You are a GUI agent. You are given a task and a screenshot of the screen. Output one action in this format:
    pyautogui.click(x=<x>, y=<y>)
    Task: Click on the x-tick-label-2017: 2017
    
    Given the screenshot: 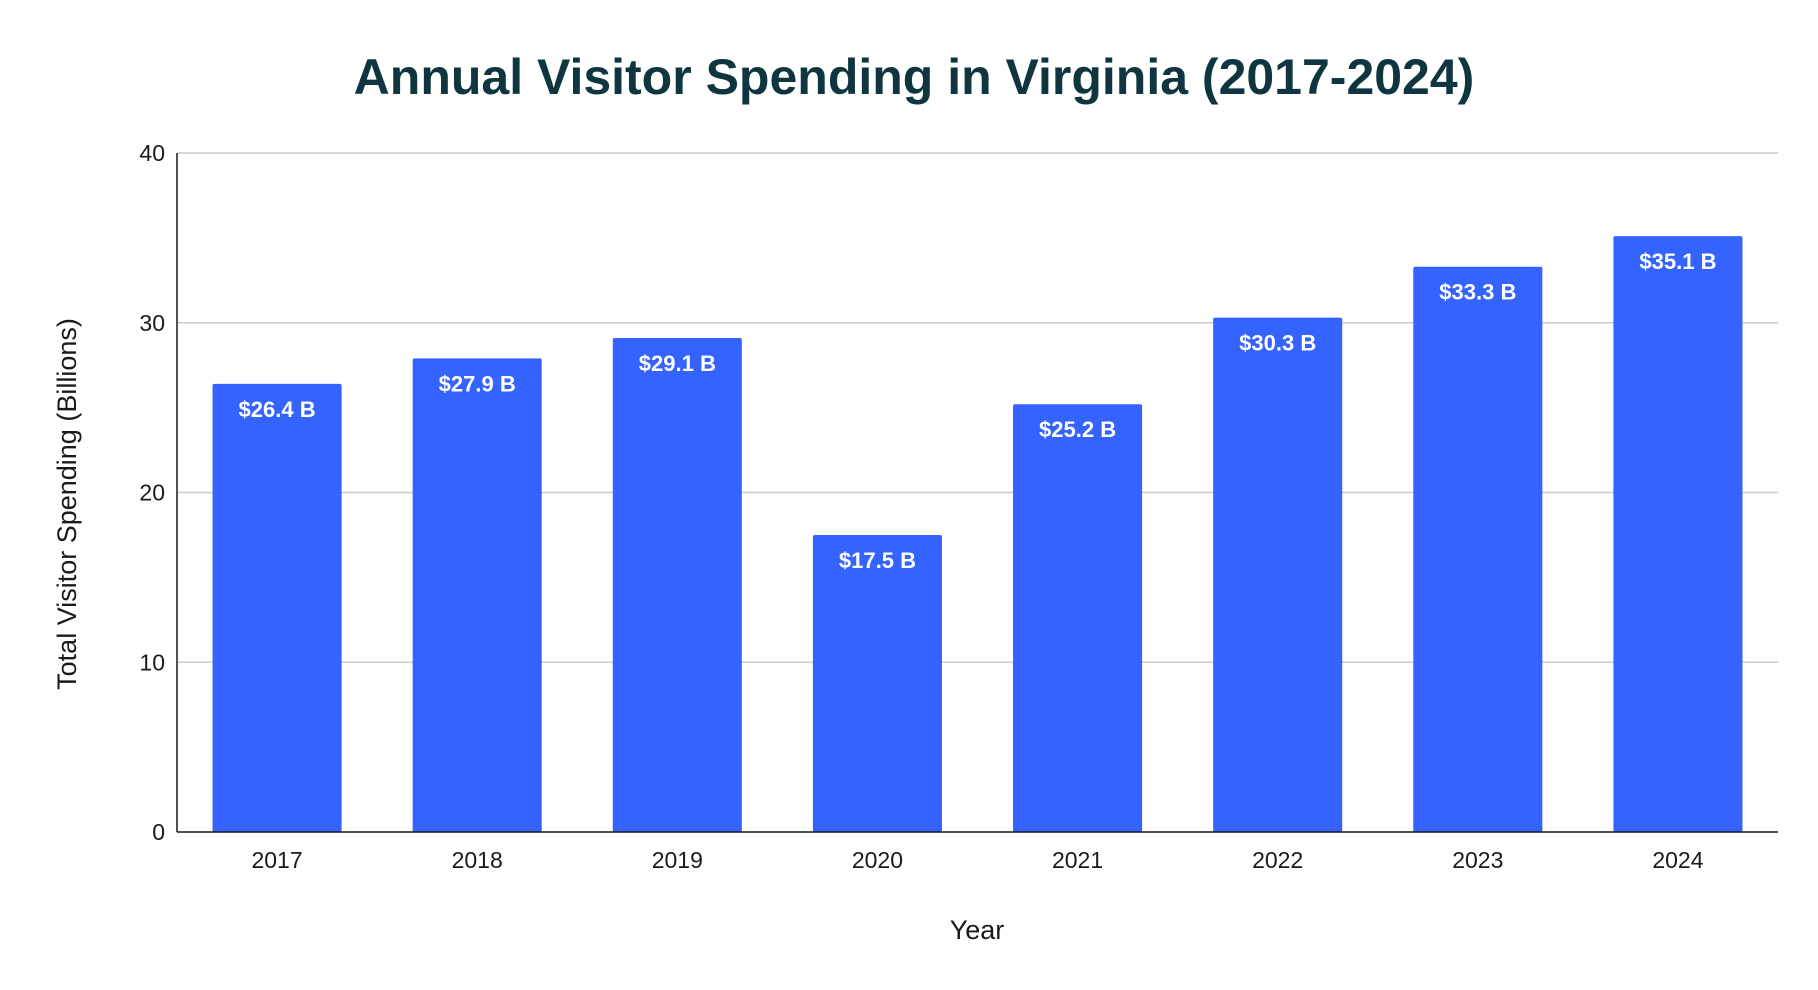 What is the action you would take?
    pyautogui.click(x=276, y=860)
    